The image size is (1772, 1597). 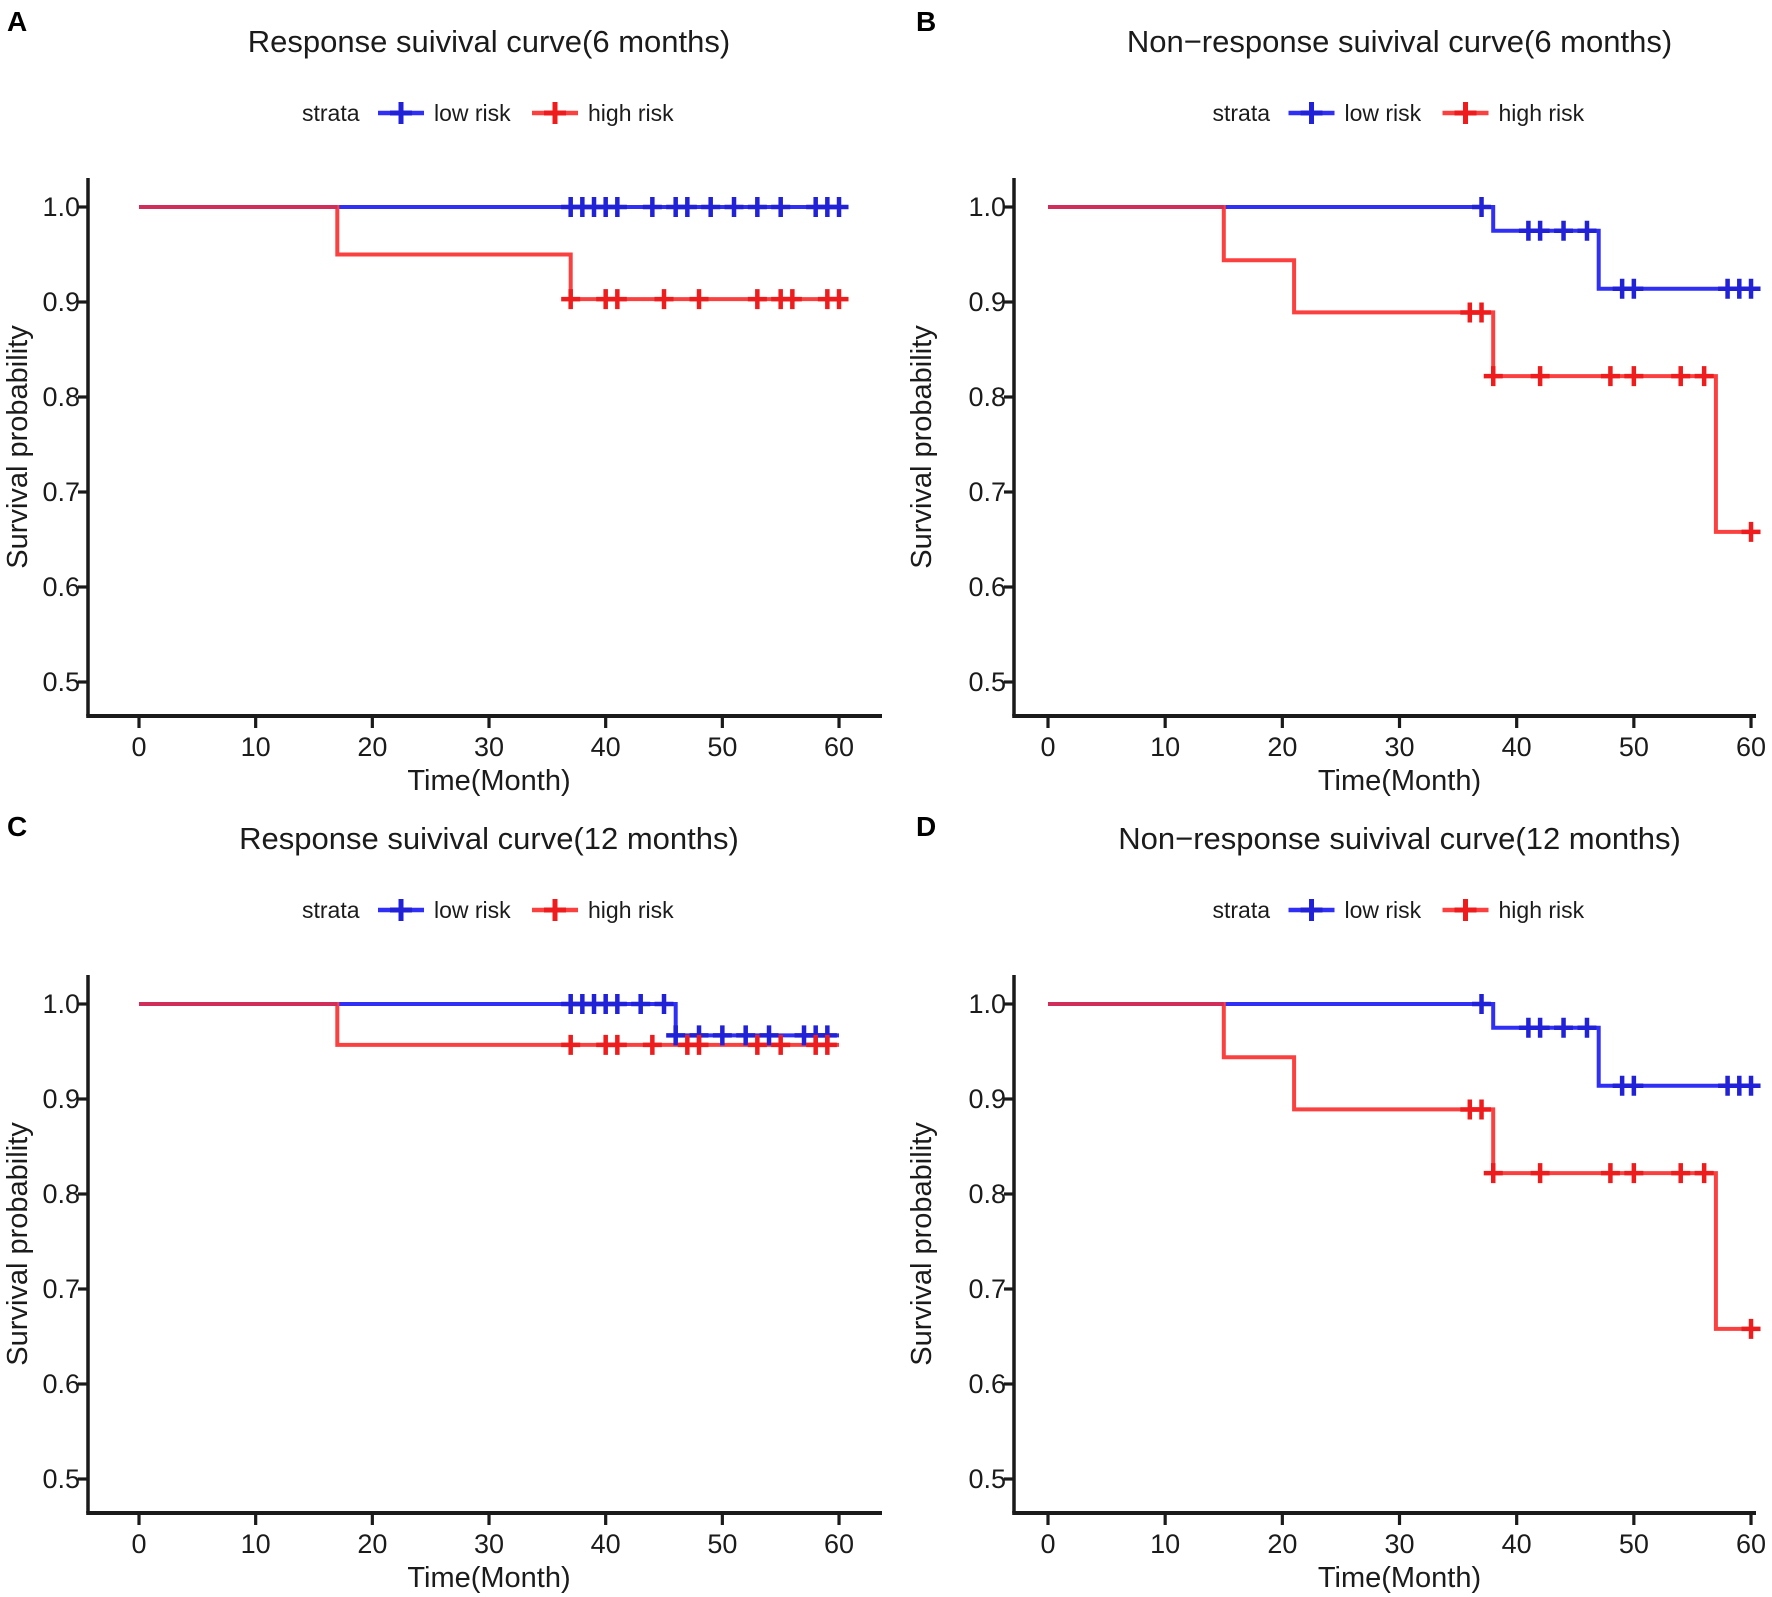 I want to click on x-tick-label: 40, so click(x=1517, y=1544).